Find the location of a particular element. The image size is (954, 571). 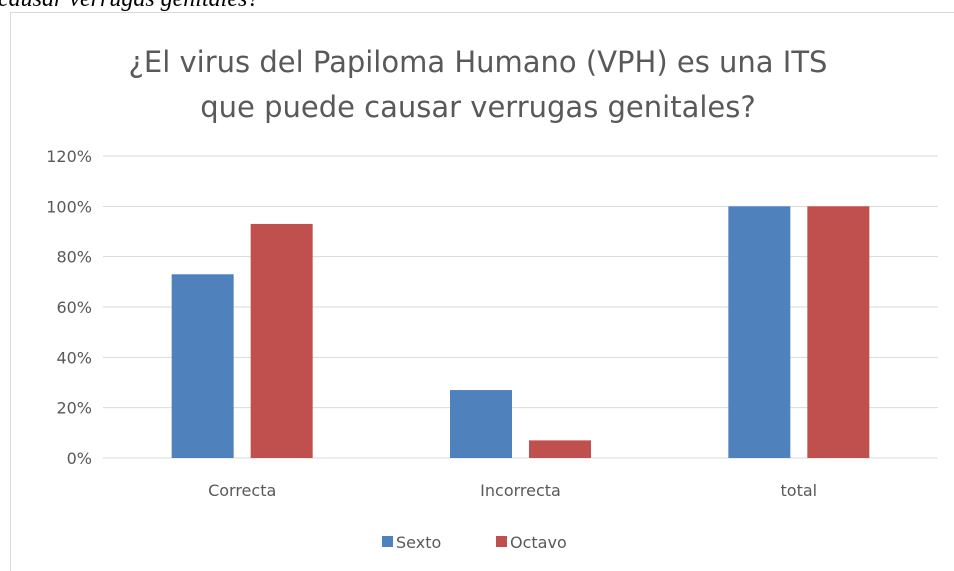

y-tick-label: 80% is located at coordinates (74, 257).